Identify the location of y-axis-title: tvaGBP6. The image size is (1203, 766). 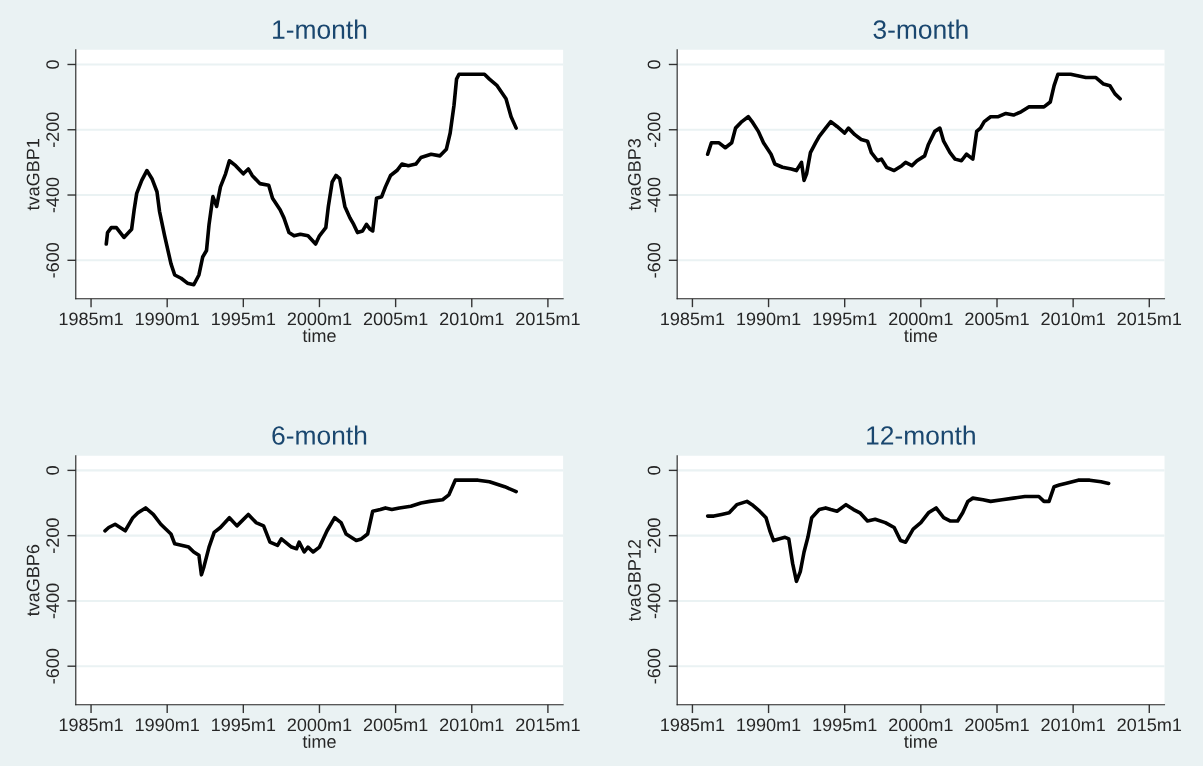
(33, 580).